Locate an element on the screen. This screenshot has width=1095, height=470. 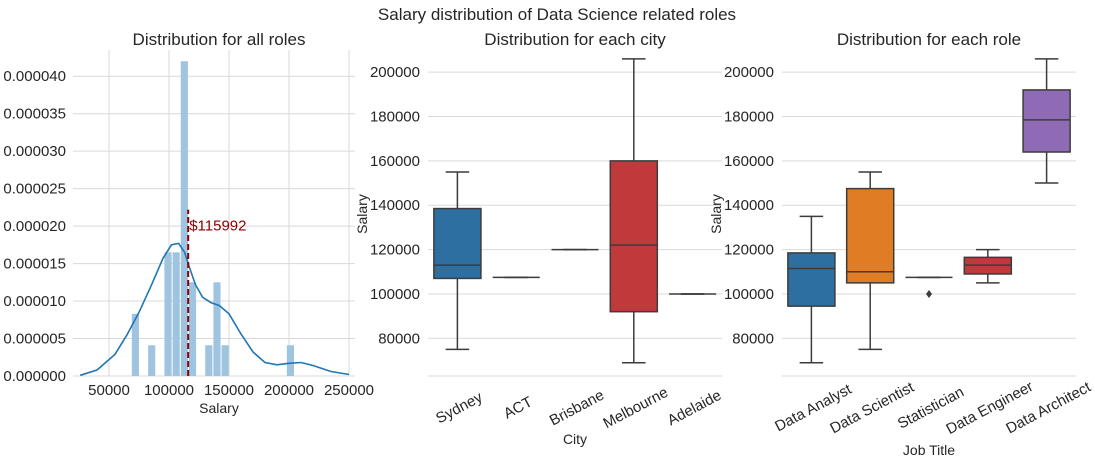
panel-title-all-roles: Distribution for all roles is located at coordinates (219, 39).